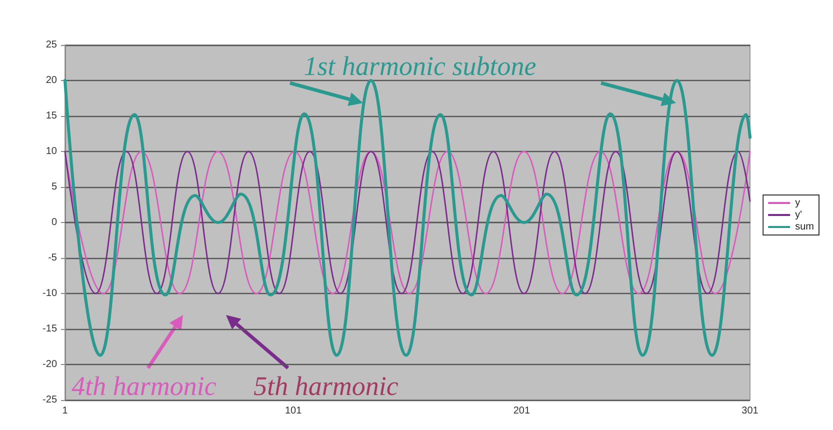  I want to click on y-tick-label: -15, so click(50, 329).